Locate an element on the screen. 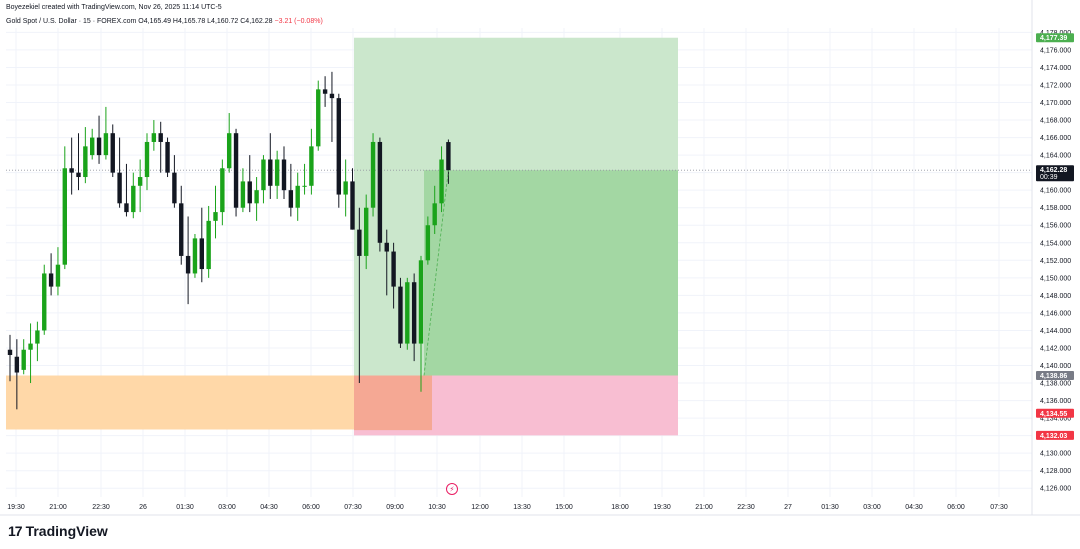 The height and width of the screenshot is (549, 1080). price-tick-label: 4,154.000 is located at coordinates (1055, 243).